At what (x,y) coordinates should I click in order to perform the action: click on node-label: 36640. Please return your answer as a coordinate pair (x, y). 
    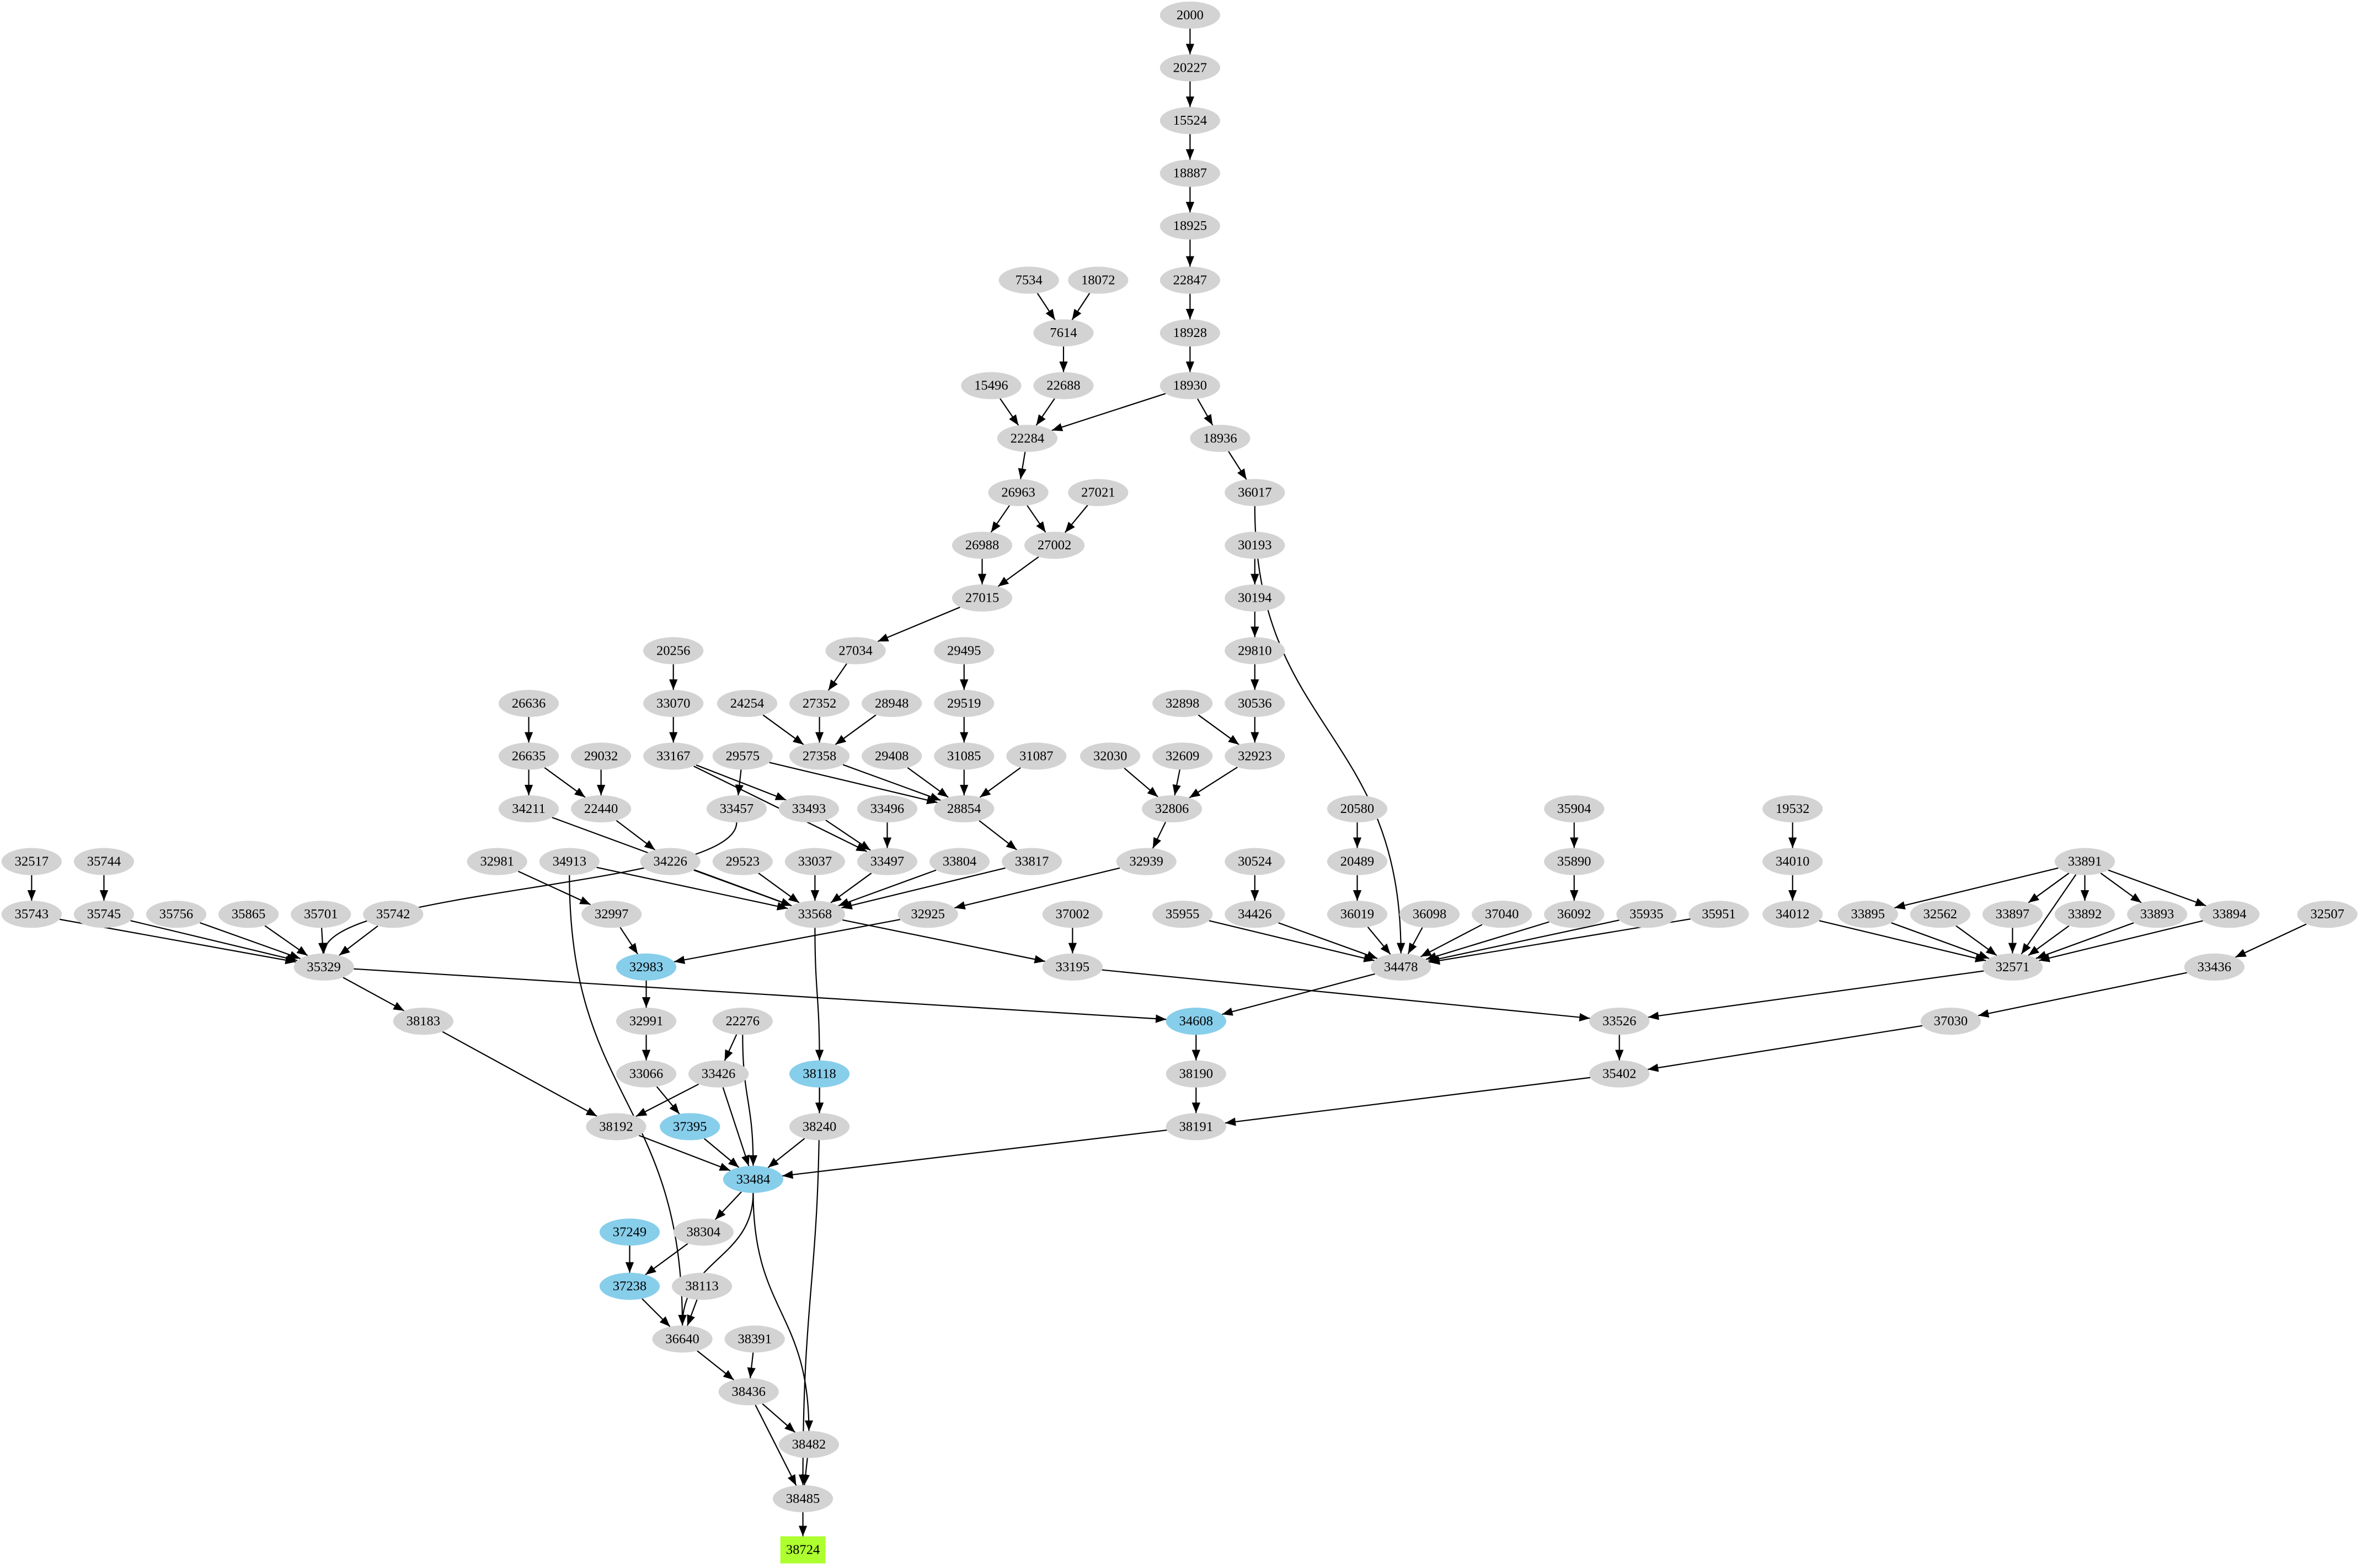
    Looking at the image, I should click on (682, 1339).